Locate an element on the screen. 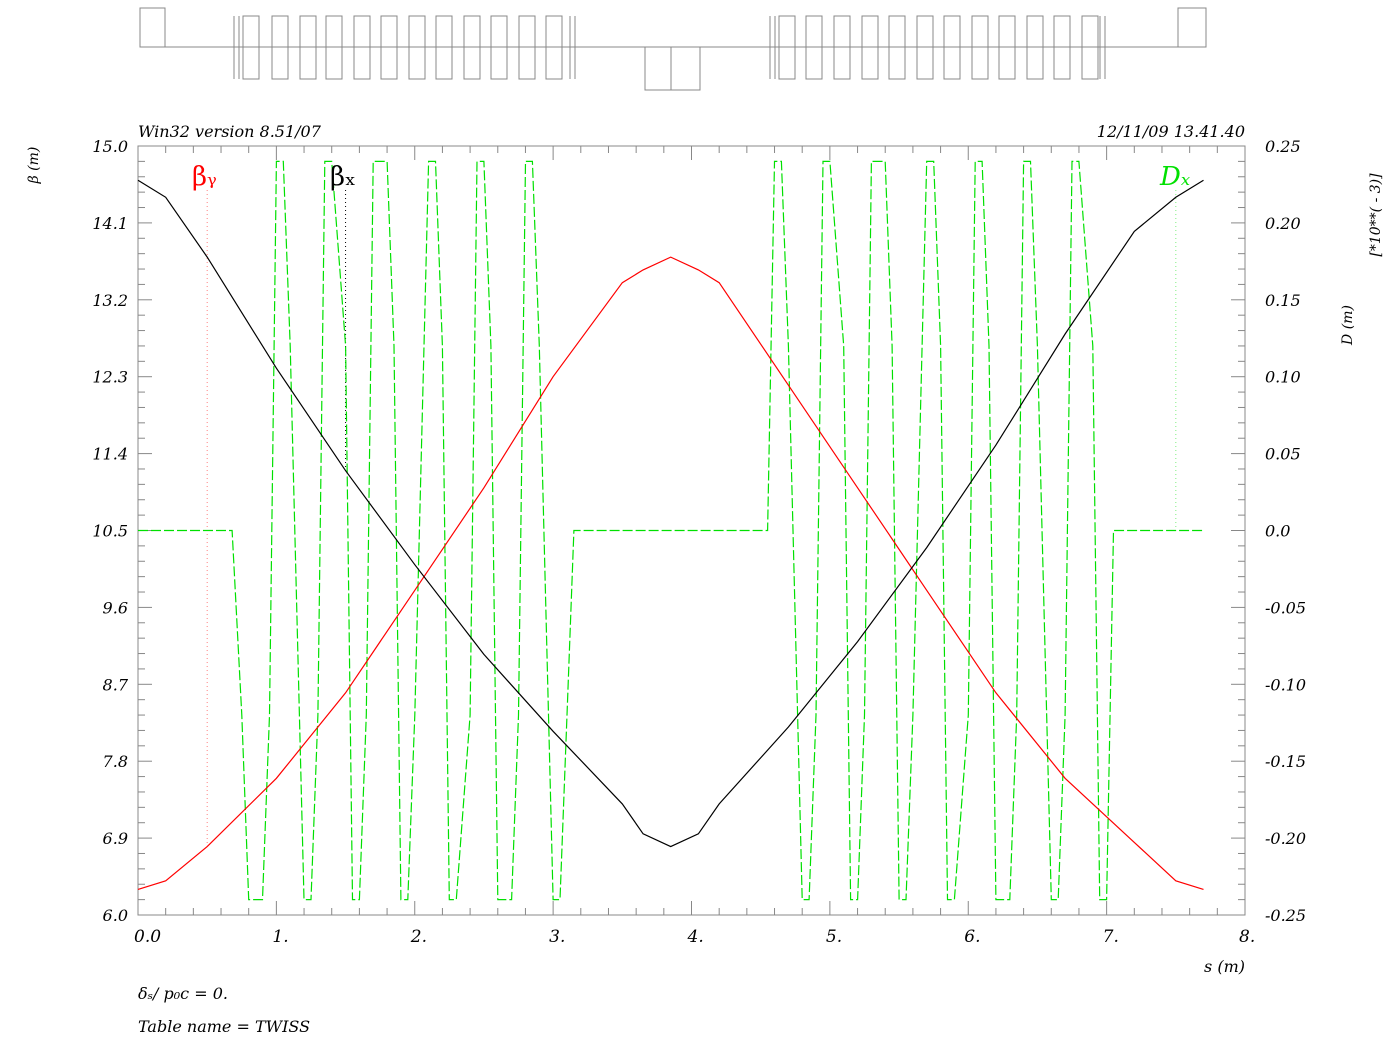  y-left-tick-label: 9.6 is located at coordinates (115, 607).